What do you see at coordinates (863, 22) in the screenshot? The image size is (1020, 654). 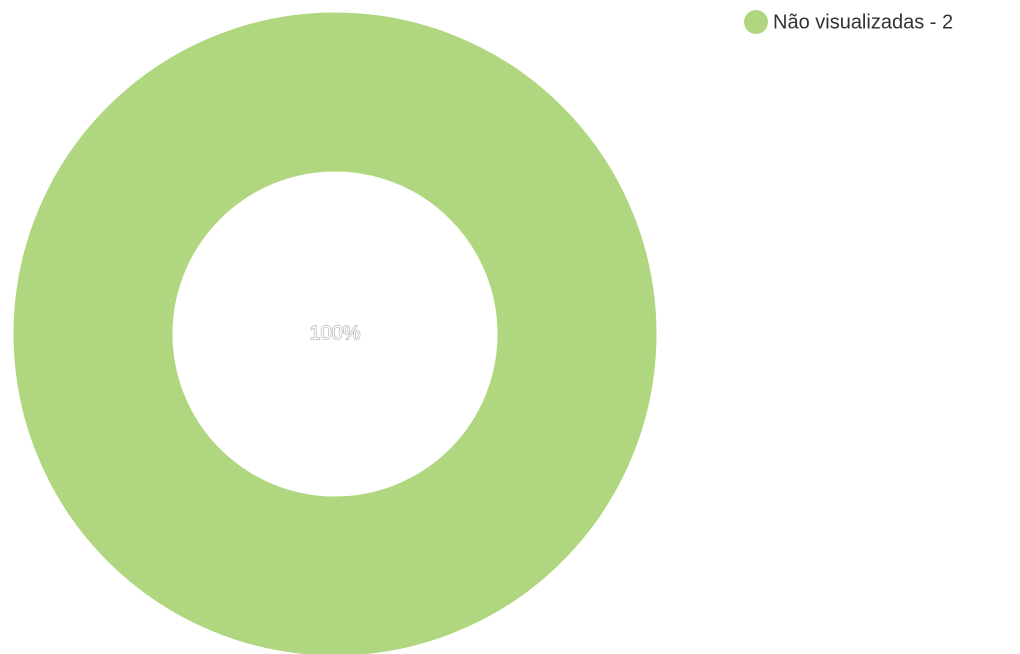 I see `legend-label: Não visualizadas - 2` at bounding box center [863, 22].